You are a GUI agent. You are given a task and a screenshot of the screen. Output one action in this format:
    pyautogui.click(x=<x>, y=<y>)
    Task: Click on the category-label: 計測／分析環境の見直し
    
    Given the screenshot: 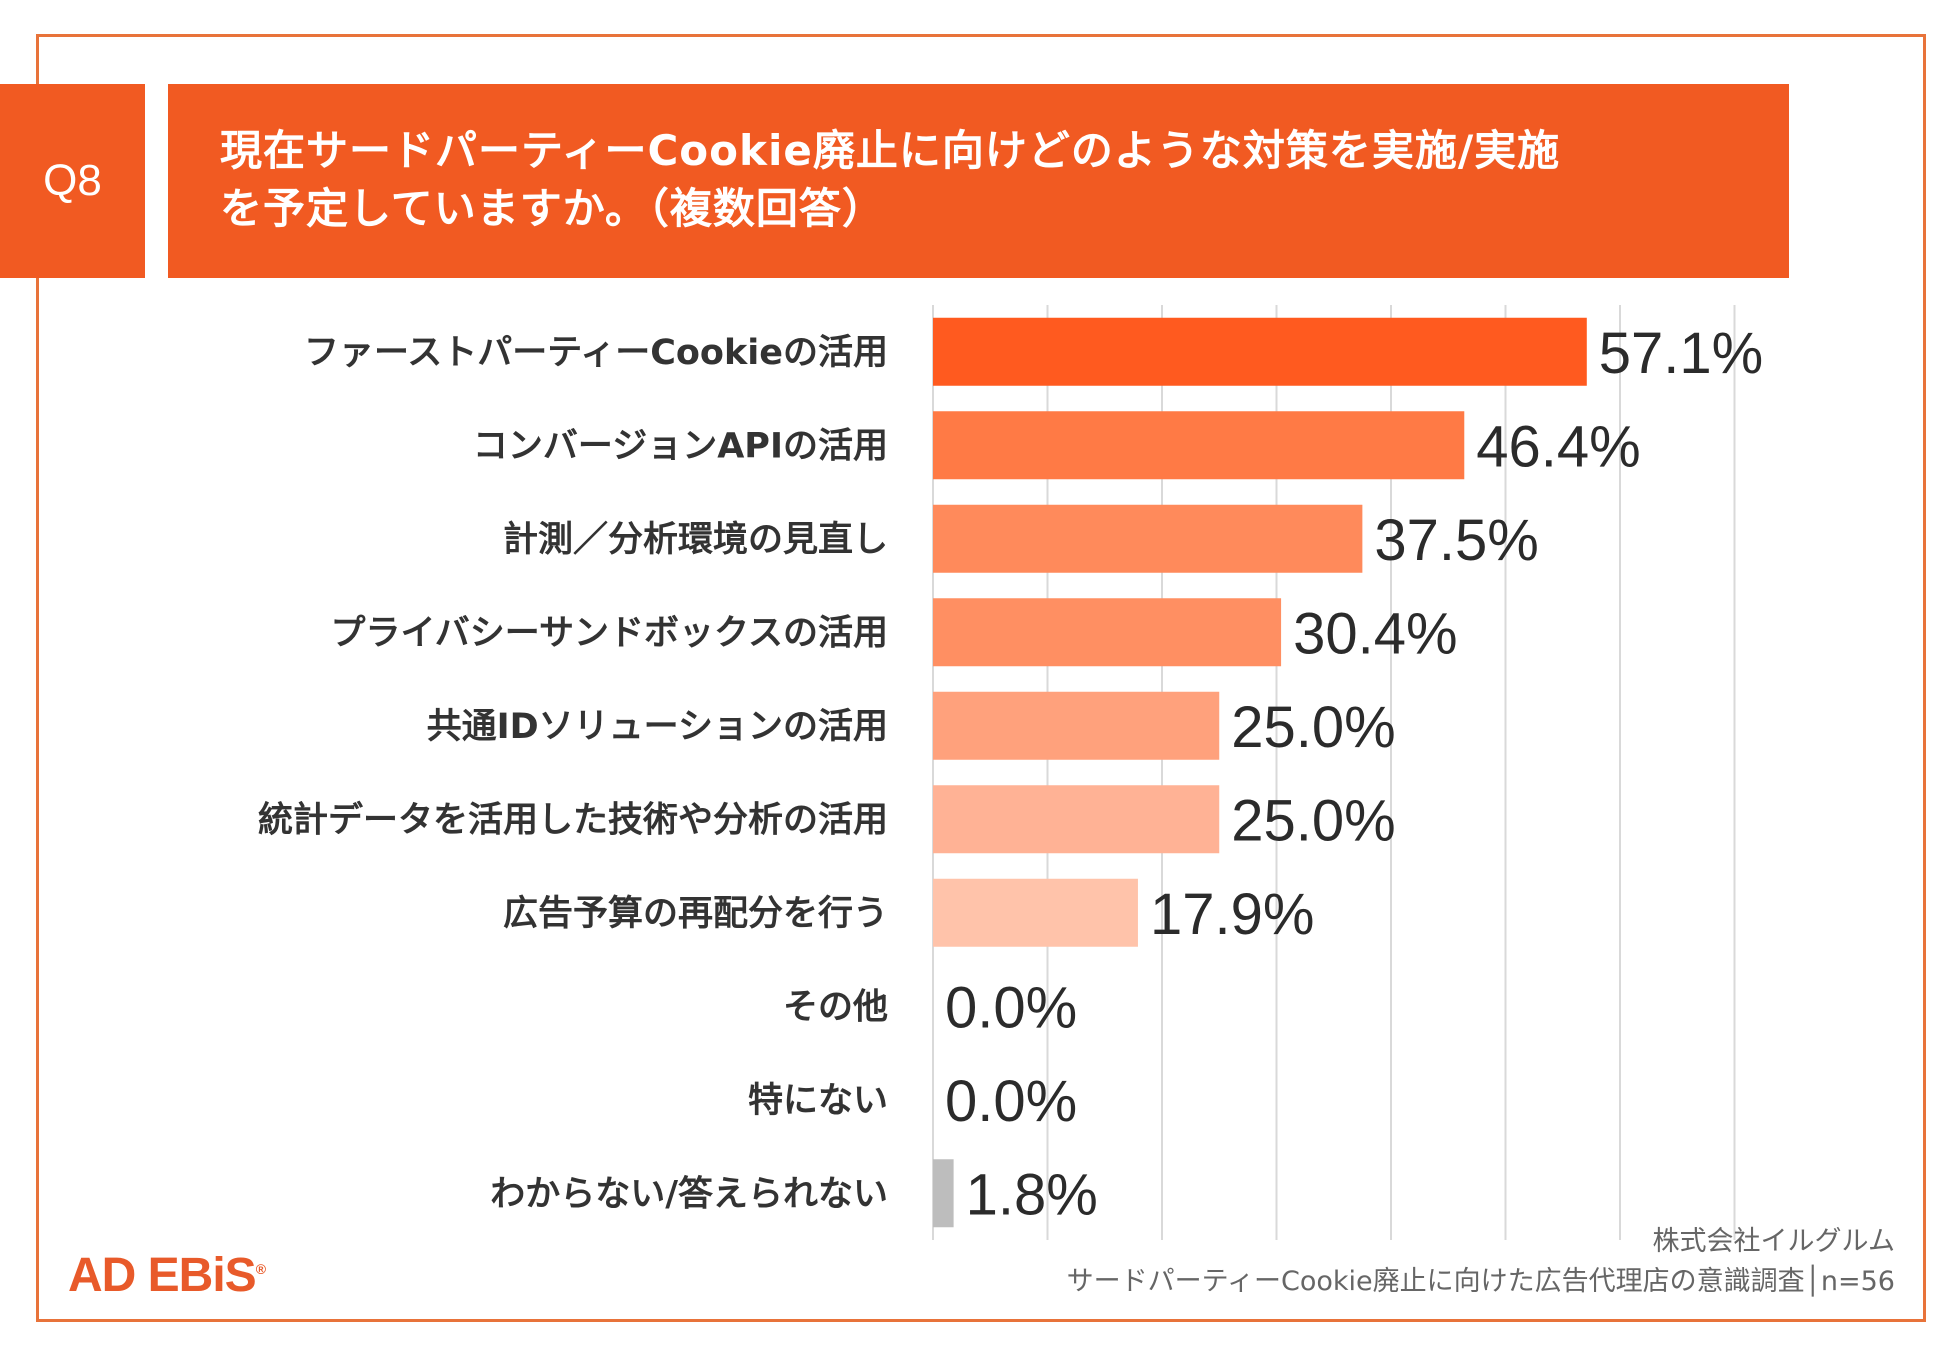 What is the action you would take?
    pyautogui.click(x=695, y=540)
    